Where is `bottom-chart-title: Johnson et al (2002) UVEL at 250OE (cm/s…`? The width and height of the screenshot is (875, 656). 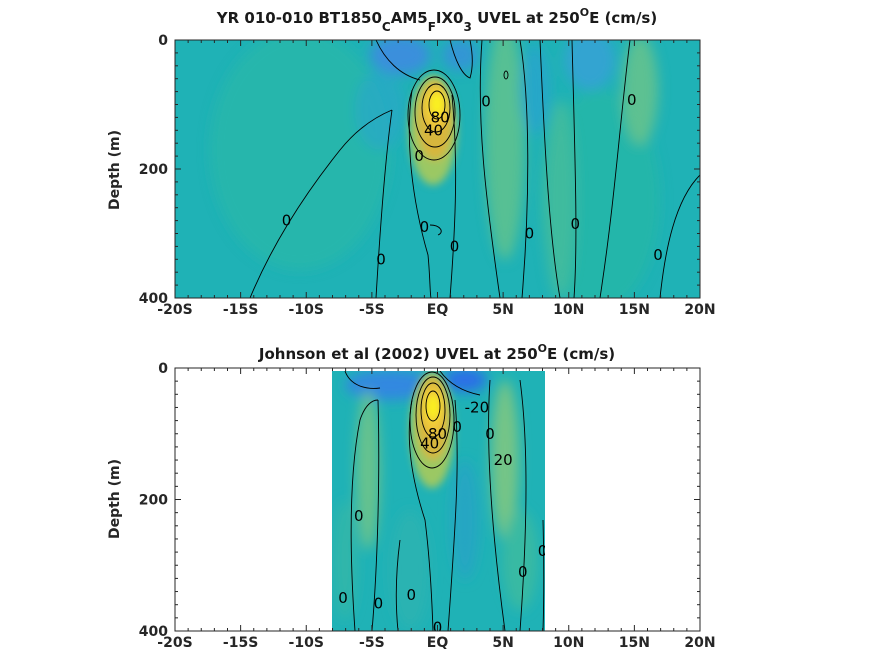
bottom-chart-title: Johnson et al (2002) UVEL at 250OE (cm/s… is located at coordinates (436, 352).